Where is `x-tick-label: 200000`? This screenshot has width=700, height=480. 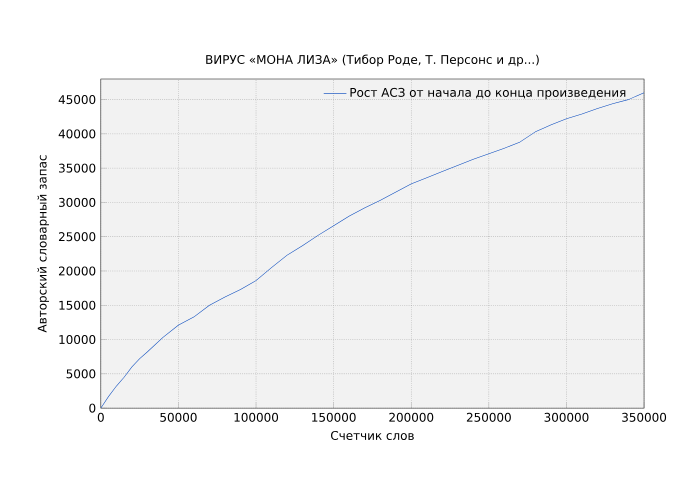
x-tick-label: 200000 is located at coordinates (411, 417).